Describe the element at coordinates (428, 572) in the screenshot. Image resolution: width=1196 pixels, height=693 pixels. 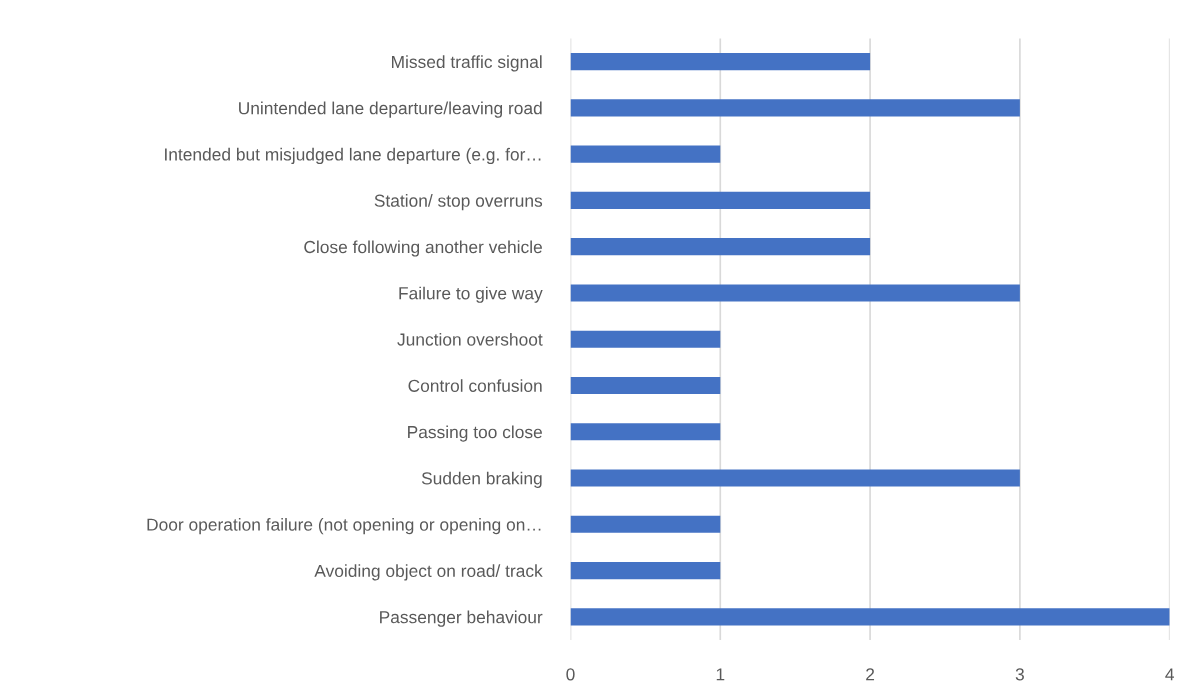
I see `y-tick-label: Avoiding object on road/ track` at that location.